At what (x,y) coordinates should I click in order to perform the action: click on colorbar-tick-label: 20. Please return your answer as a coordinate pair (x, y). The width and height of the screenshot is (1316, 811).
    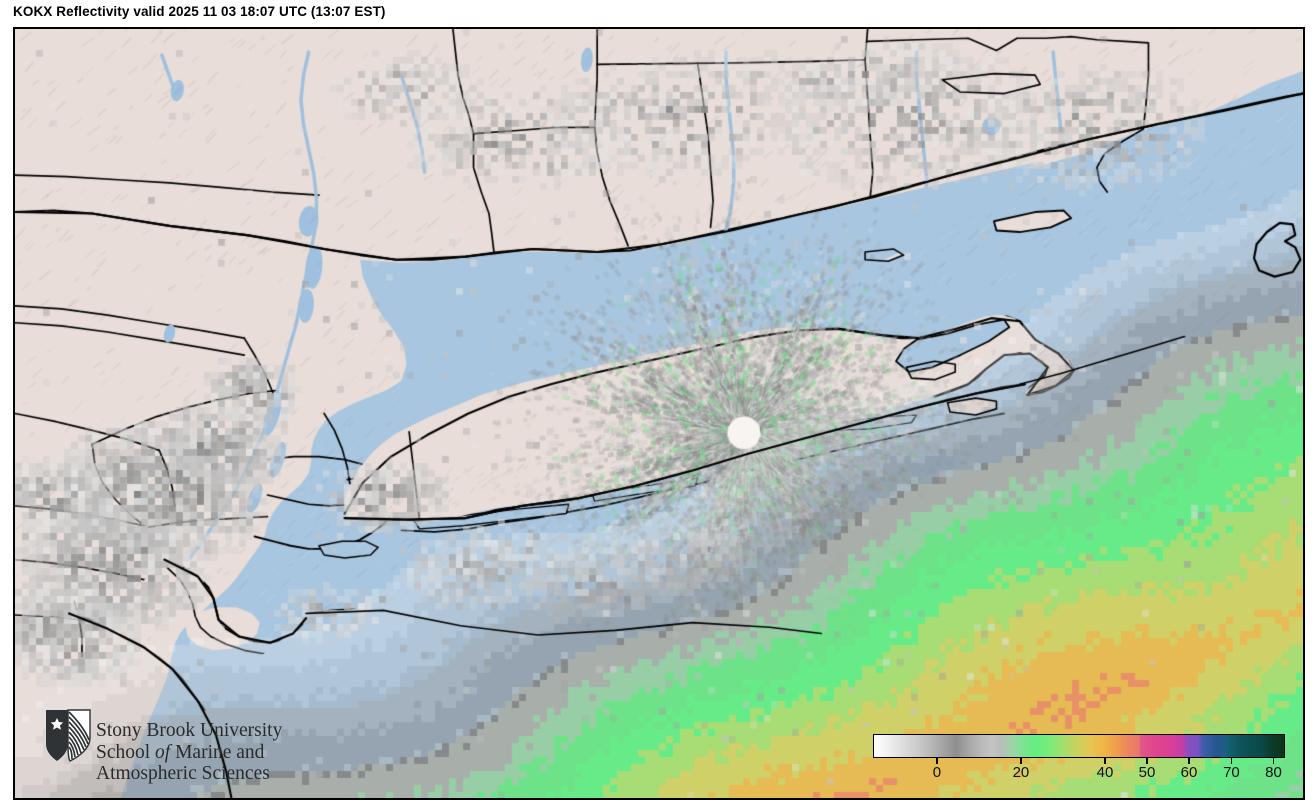
    Looking at the image, I should click on (1021, 772).